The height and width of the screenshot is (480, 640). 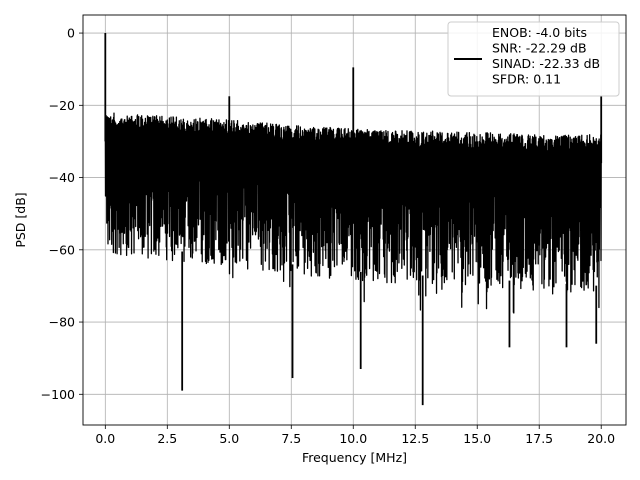 I want to click on x-tick-label-4: 10.0, so click(x=353, y=438).